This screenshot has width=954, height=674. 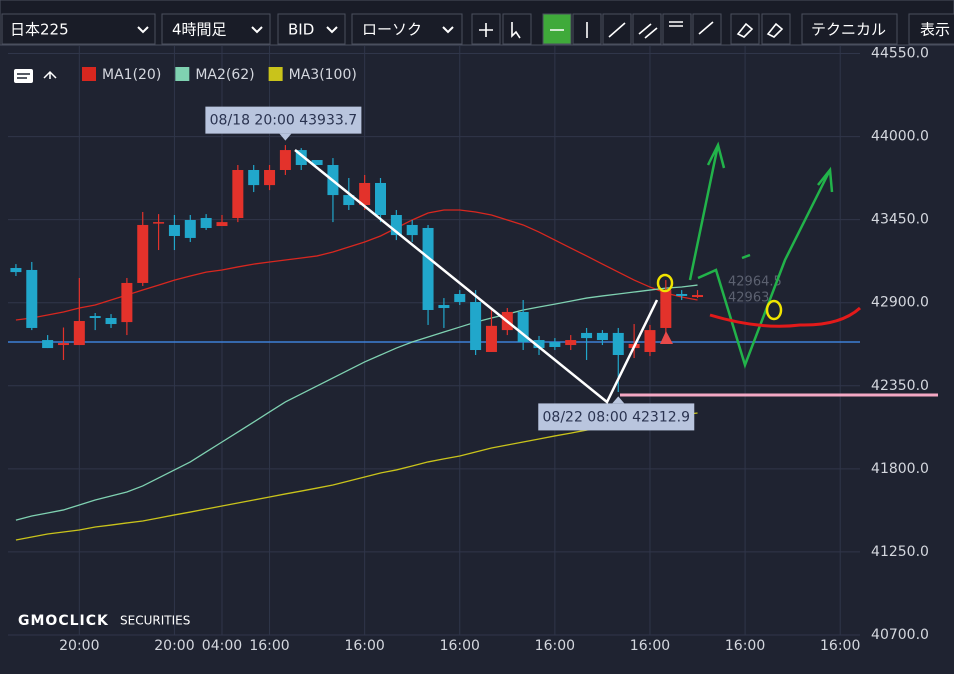 What do you see at coordinates (666, 337) in the screenshot?
I see `signal-arrow` at bounding box center [666, 337].